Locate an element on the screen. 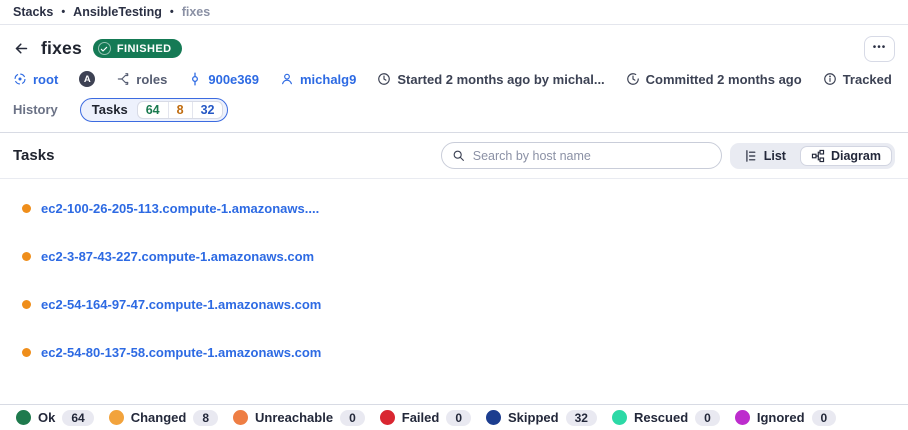  environment-link-item: root is located at coordinates (35, 79).